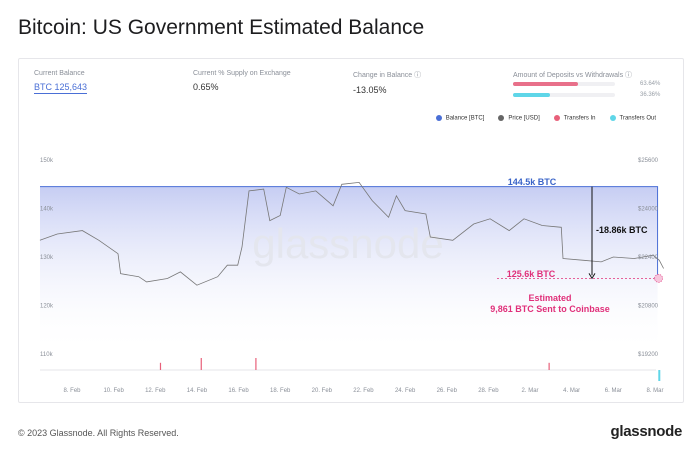 This screenshot has height=457, width=700. What do you see at coordinates (637, 118) in the screenshot?
I see `legend-label: Transfers Out` at bounding box center [637, 118].